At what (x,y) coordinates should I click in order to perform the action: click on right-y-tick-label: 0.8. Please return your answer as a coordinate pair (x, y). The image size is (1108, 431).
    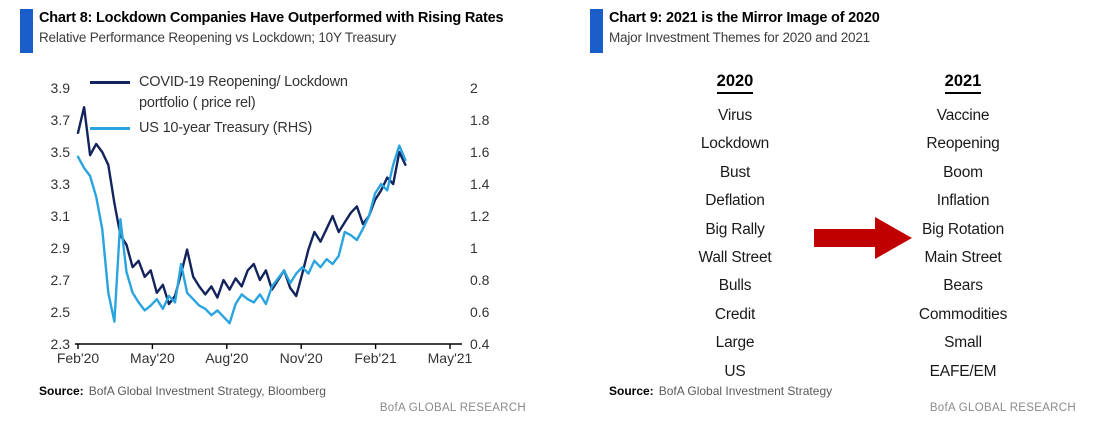
    Looking at the image, I should click on (480, 280).